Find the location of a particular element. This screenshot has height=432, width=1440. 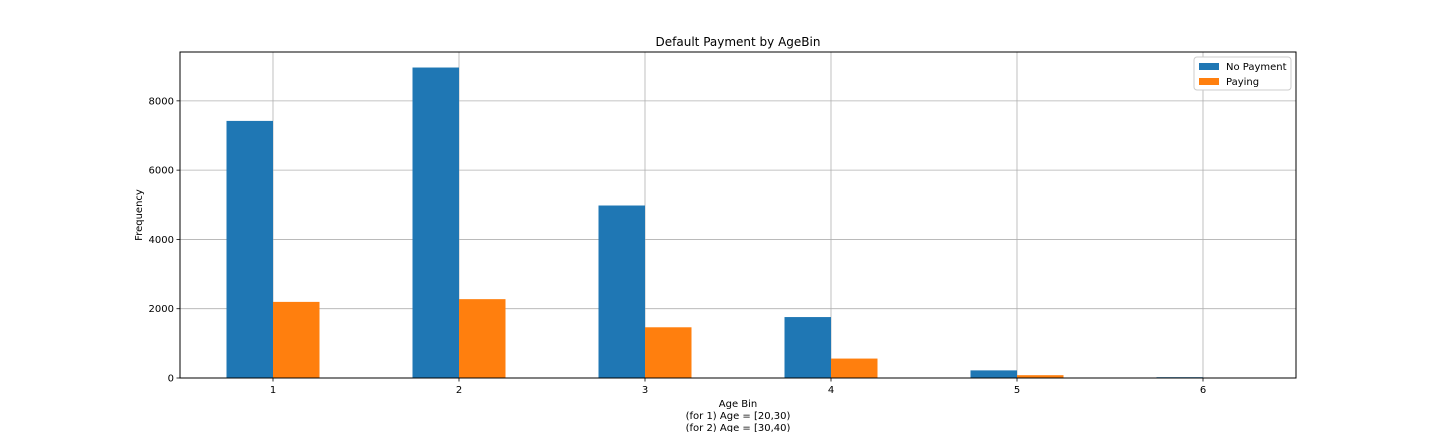

y-axis-label: Frequency is located at coordinates (139, 215).